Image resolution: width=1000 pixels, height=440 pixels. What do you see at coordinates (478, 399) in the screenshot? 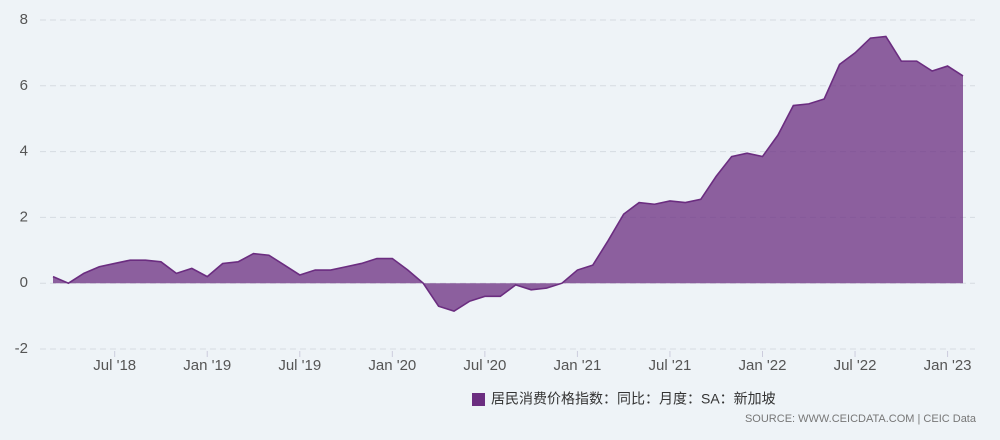
I see `legend-swatch` at bounding box center [478, 399].